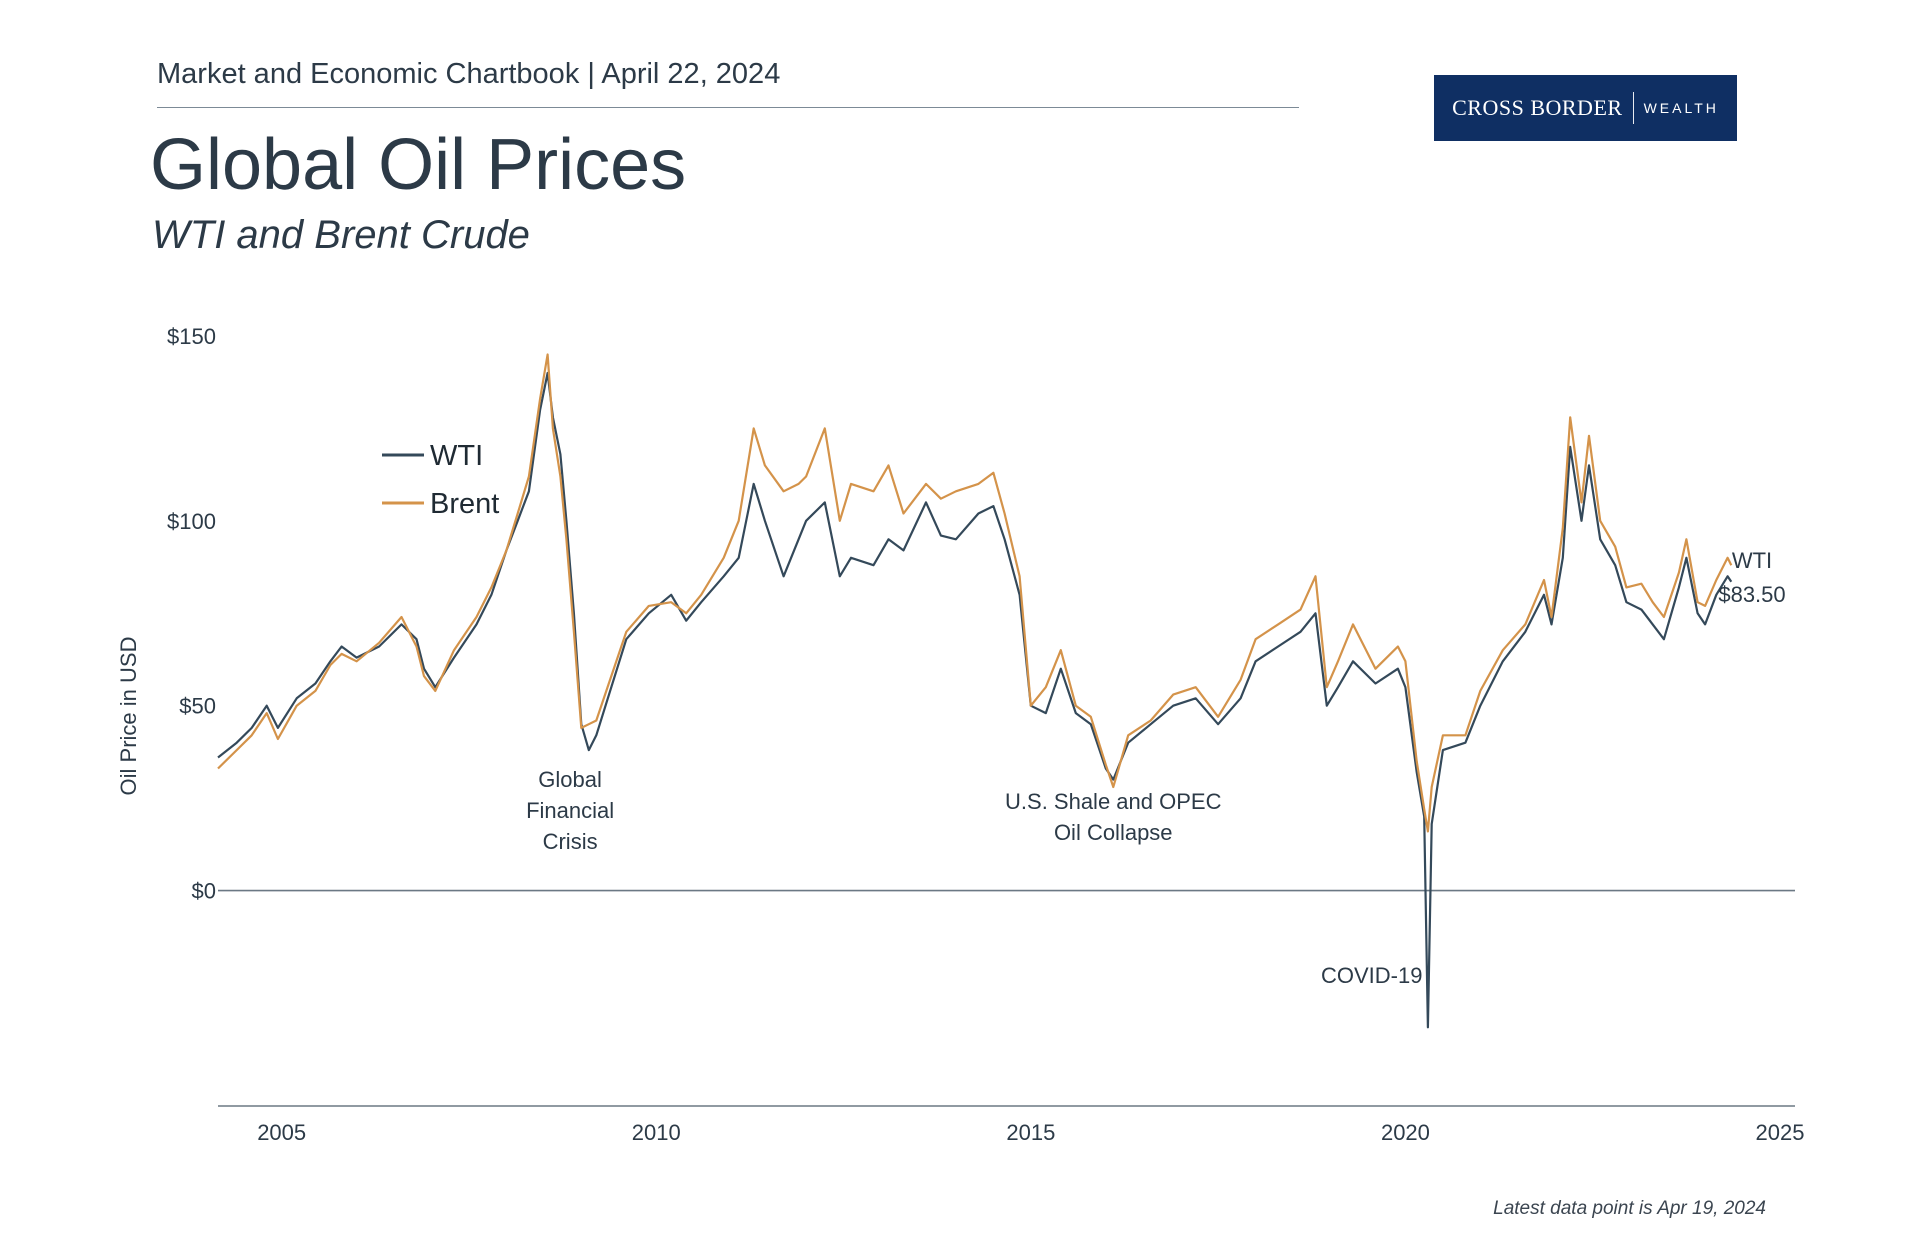  What do you see at coordinates (1113, 832) in the screenshot?
I see `annotation-text: Oil Collapse` at bounding box center [1113, 832].